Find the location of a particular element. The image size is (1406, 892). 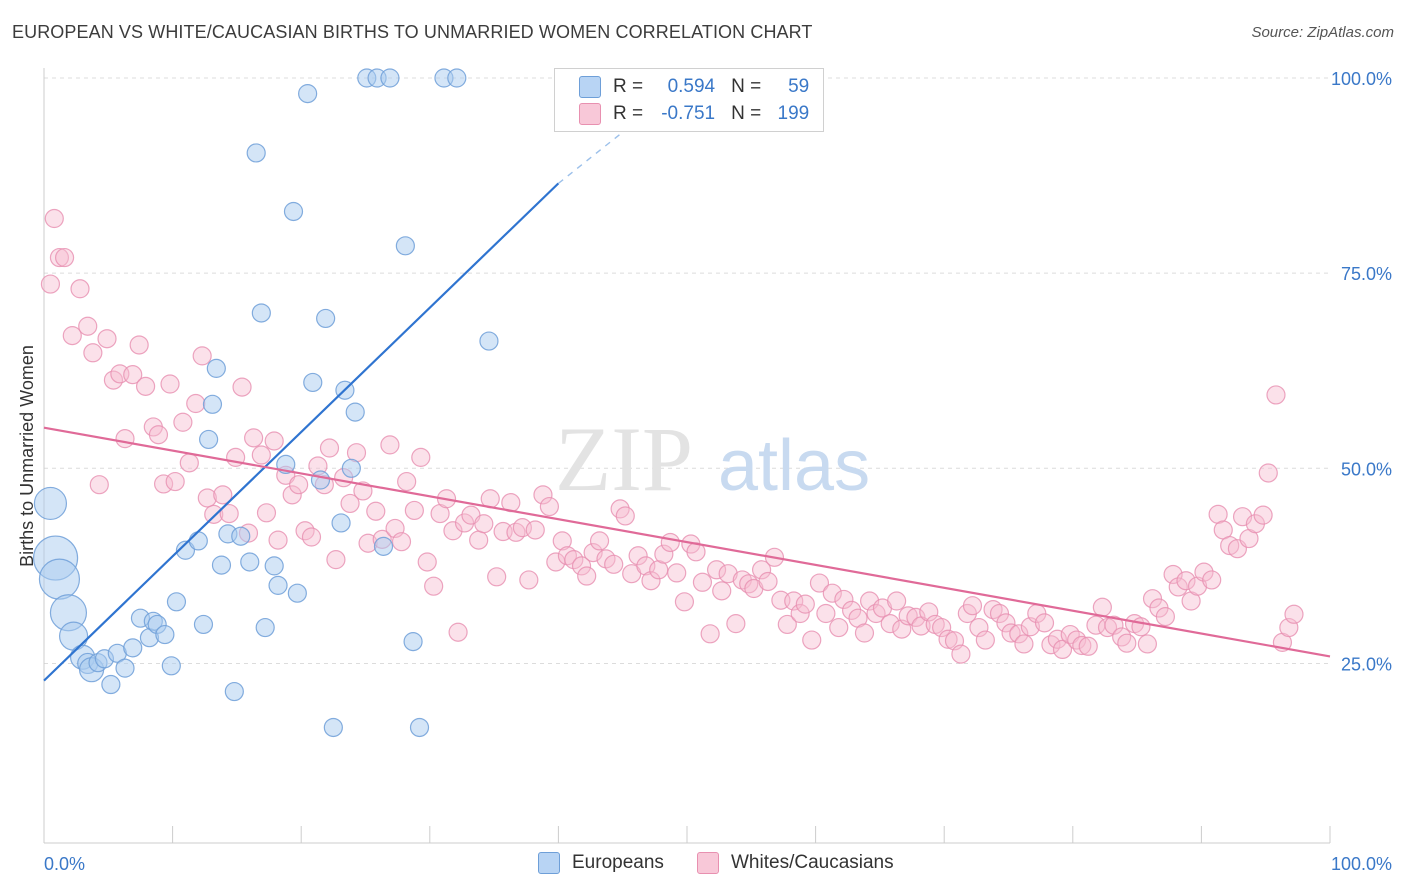

series-legend: Europeans Whites/Caucasians is located at coordinates (703, 865).